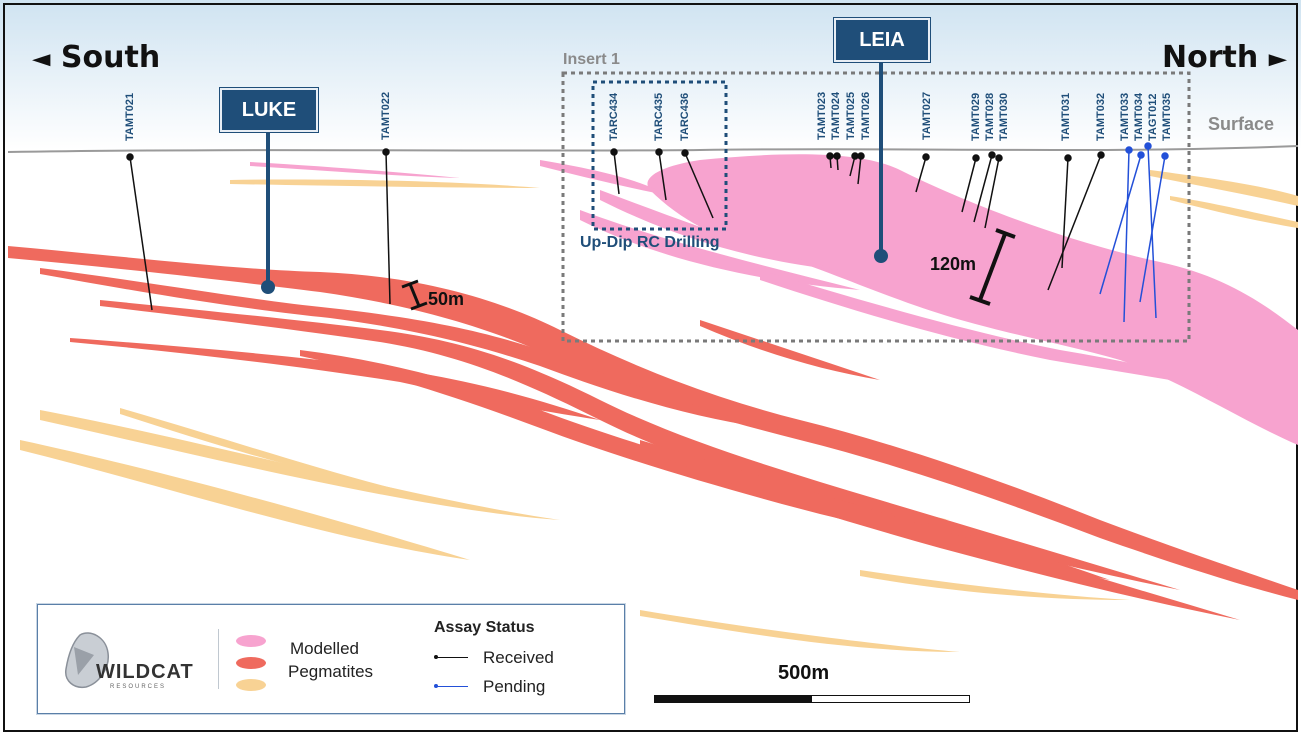 The width and height of the screenshot is (1301, 735). I want to click on drillhole-label-received: TAMT031, so click(1066, 116).